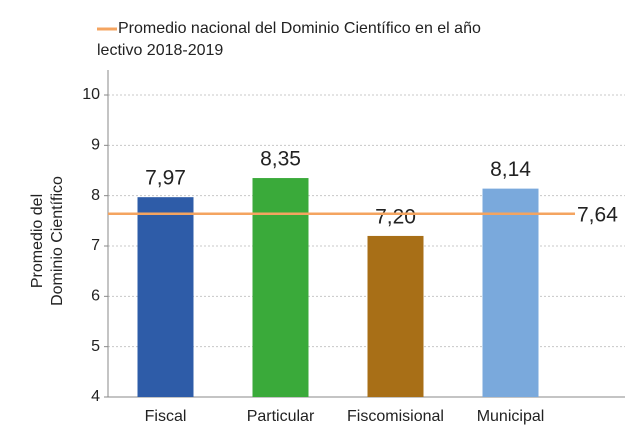  I want to click on y-tick-label: 7, so click(95, 245).